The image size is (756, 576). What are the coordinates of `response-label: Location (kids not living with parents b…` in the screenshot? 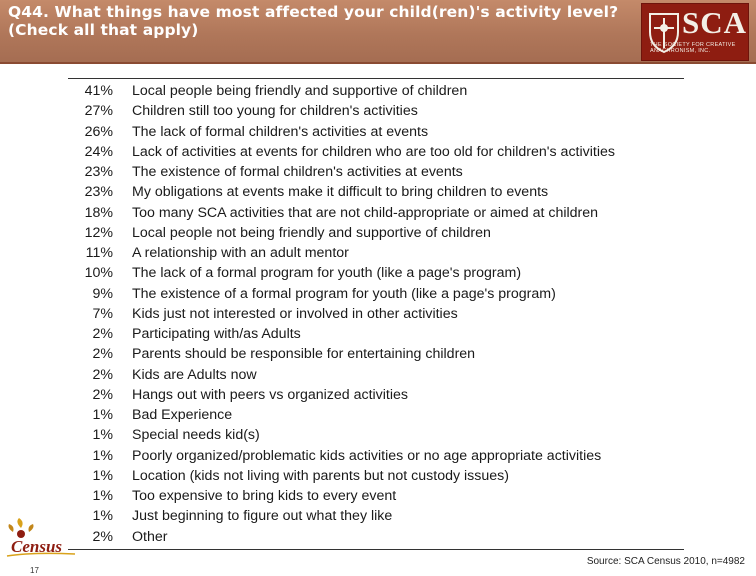 It's located at (320, 475).